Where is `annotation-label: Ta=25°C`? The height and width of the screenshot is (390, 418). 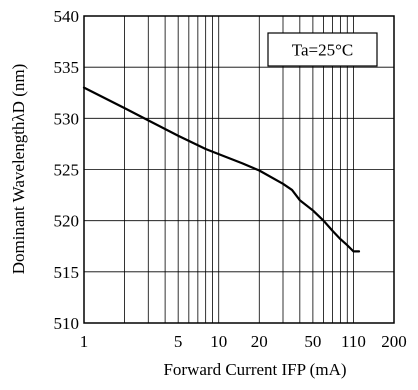
annotation-label: Ta=25°C is located at coordinates (322, 50).